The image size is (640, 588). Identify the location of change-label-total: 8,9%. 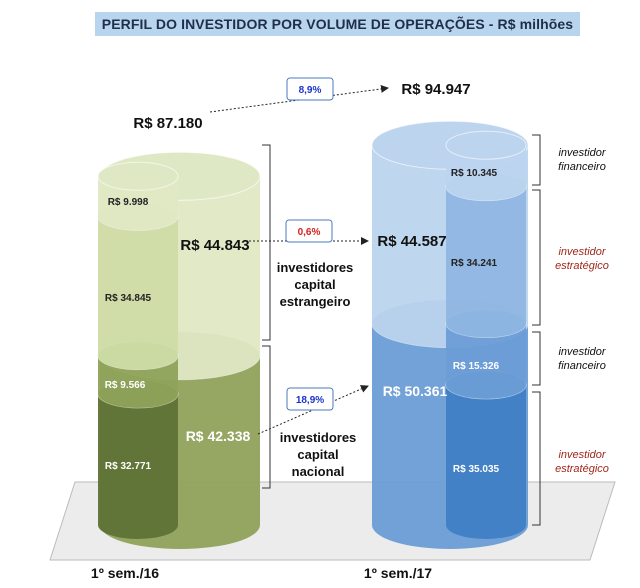
(310, 90).